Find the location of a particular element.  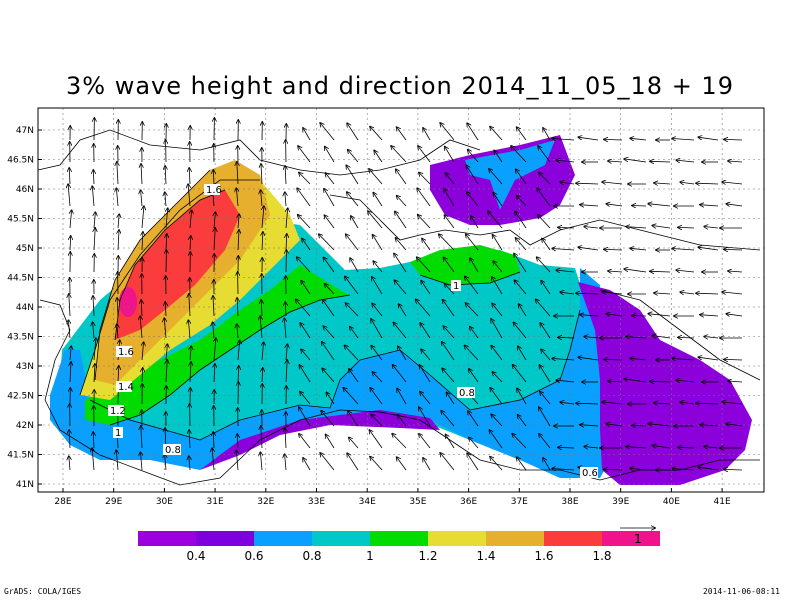

lat-tick-label: 41N is located at coordinates (25, 485).